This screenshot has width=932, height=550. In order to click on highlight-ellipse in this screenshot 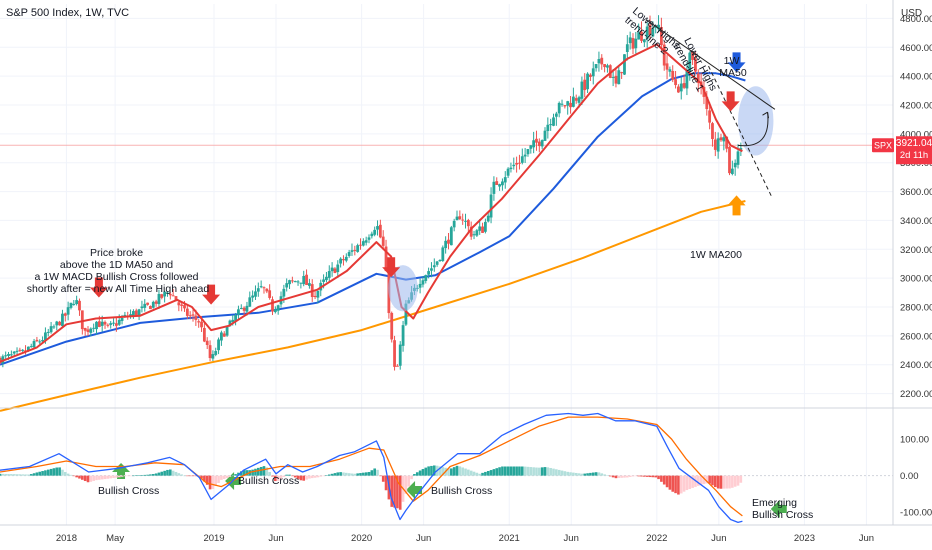, I will do `click(403, 288)`.